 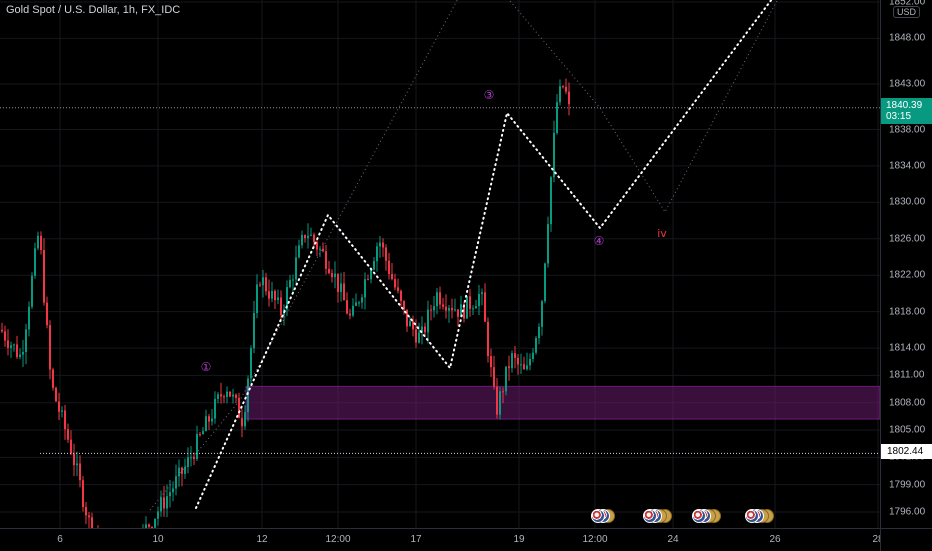 What do you see at coordinates (93, 10) in the screenshot?
I see `symbol-title: Gold Spot / U.S. Dollar, 1h, FX_IDC` at bounding box center [93, 10].